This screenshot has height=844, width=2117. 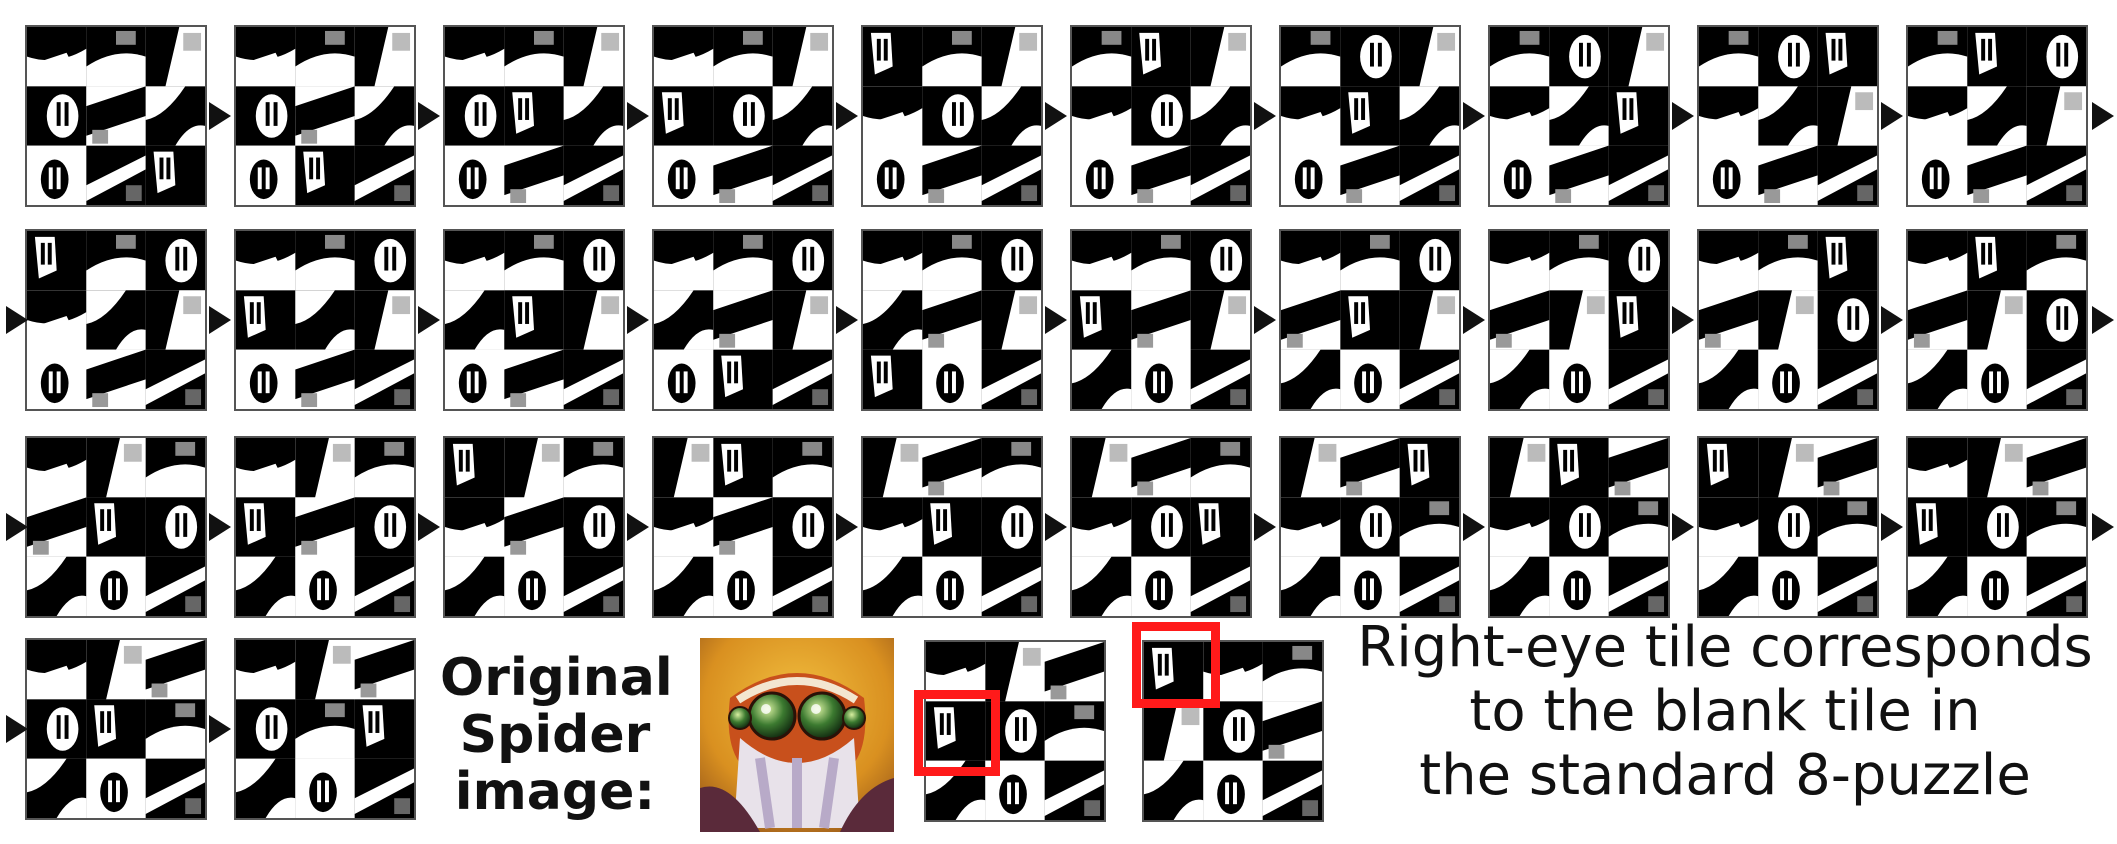 I want to click on spider-photo, so click(x=797, y=735).